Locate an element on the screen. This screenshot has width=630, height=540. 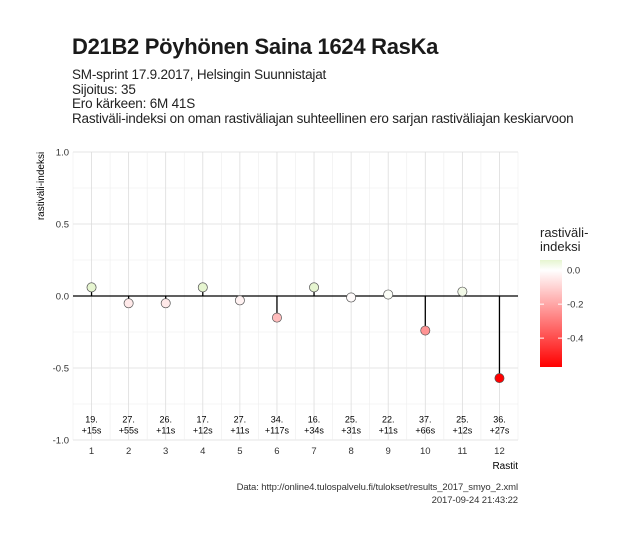
legend-title-line-1: rastiväli- is located at coordinates (564, 232).